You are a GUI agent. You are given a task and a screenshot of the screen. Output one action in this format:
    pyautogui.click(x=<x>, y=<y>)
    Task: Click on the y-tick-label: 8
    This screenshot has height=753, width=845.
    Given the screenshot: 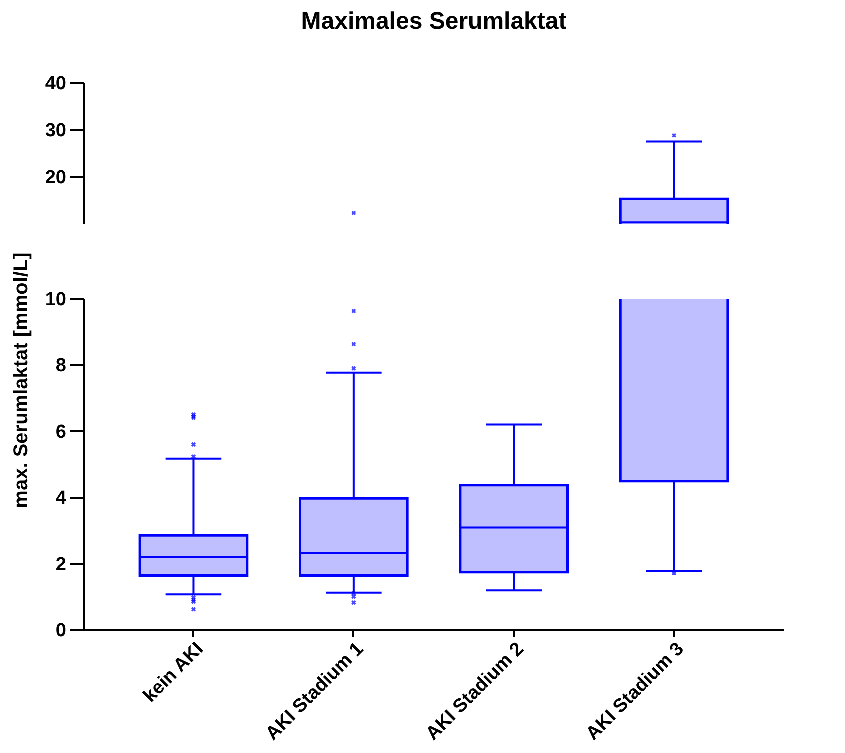 What is the action you would take?
    pyautogui.click(x=61, y=366)
    